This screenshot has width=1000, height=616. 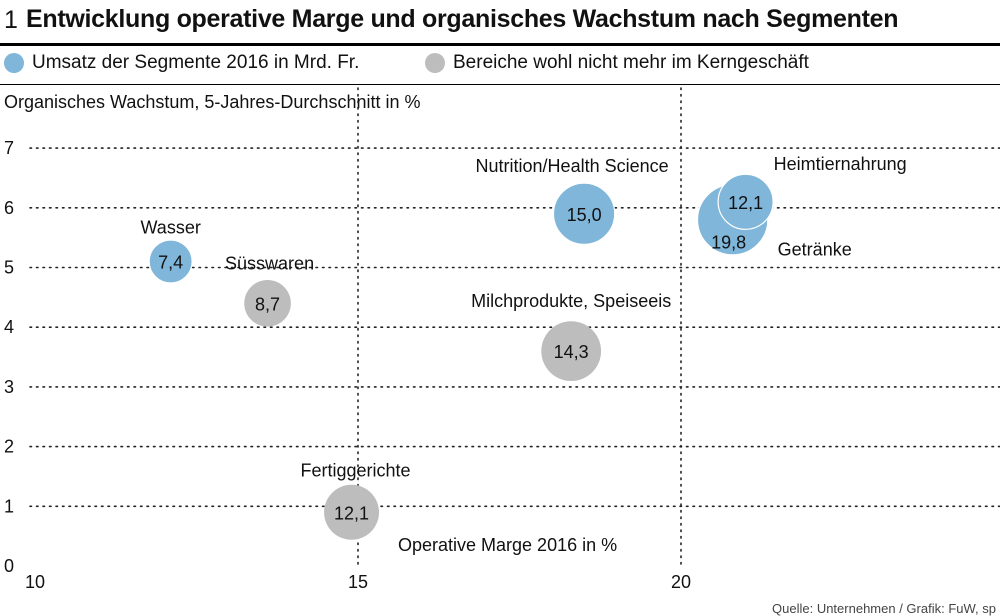 I want to click on y-tick-label-1: 1, so click(x=9, y=506).